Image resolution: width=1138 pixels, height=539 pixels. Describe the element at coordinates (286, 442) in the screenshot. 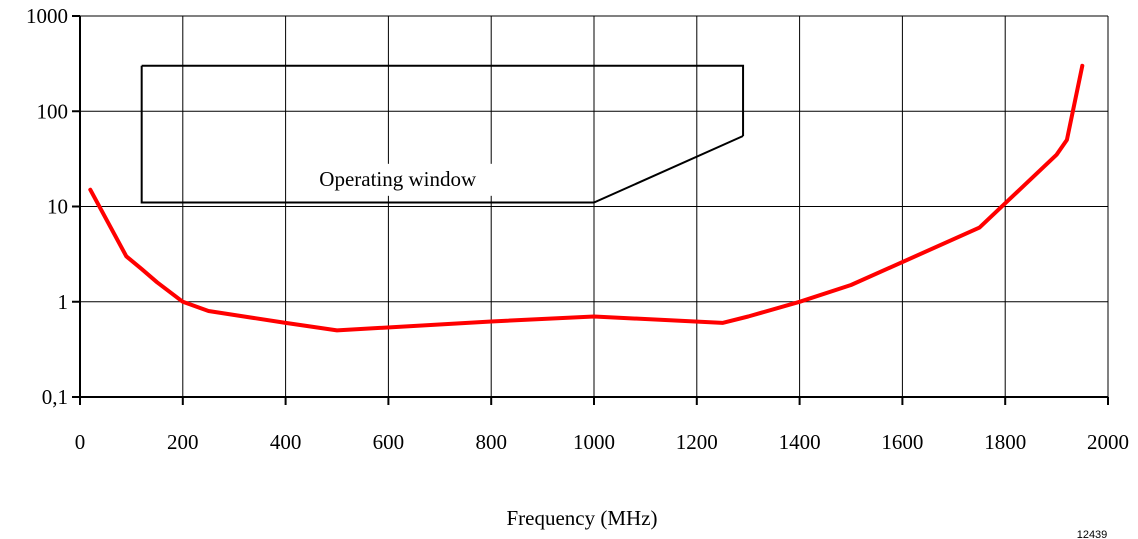

I see `x-tick-label: 400` at that location.